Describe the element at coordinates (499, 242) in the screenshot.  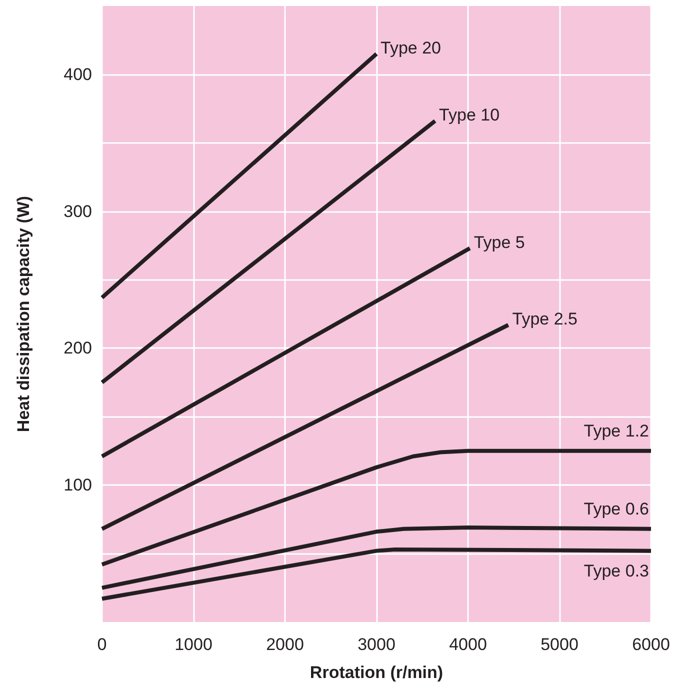
I see `series-label: Type 5` at that location.